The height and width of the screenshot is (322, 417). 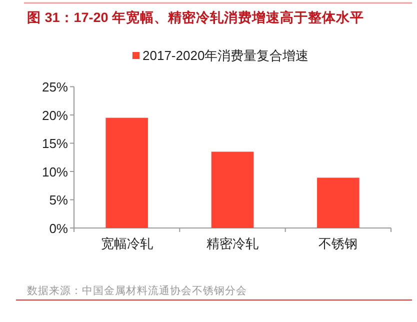 What do you see at coordinates (232, 243) in the screenshot?
I see `x-tick-label: 精密冷轧` at bounding box center [232, 243].